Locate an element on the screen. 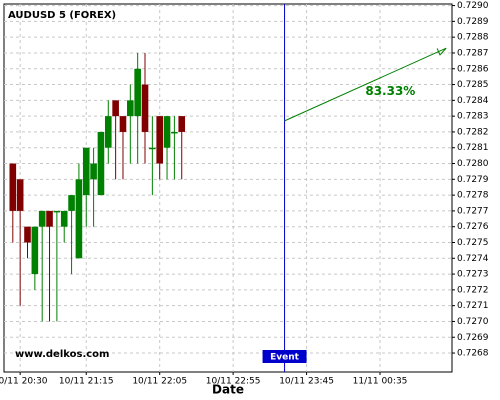 The image size is (500, 400). event-label: Event is located at coordinates (285, 358).